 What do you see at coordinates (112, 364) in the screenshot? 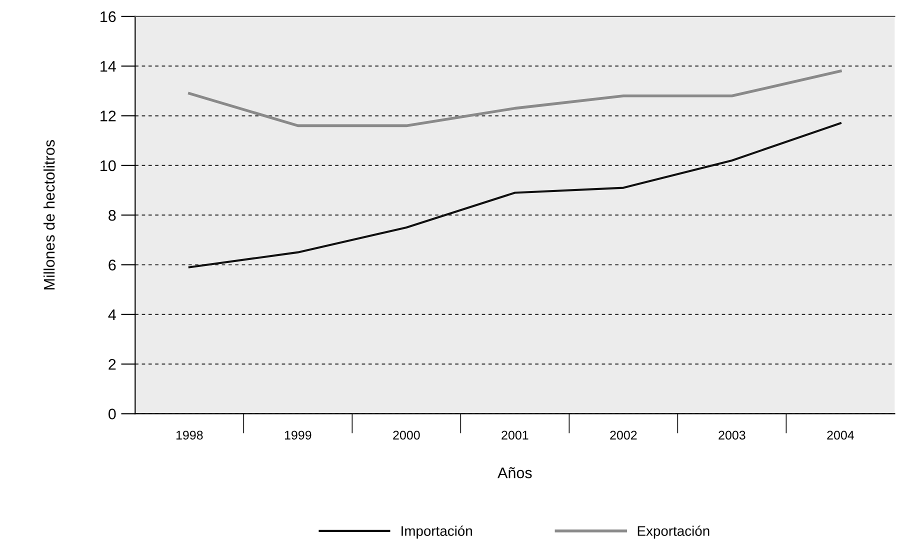
I see `y-tick-label: 2` at bounding box center [112, 364].